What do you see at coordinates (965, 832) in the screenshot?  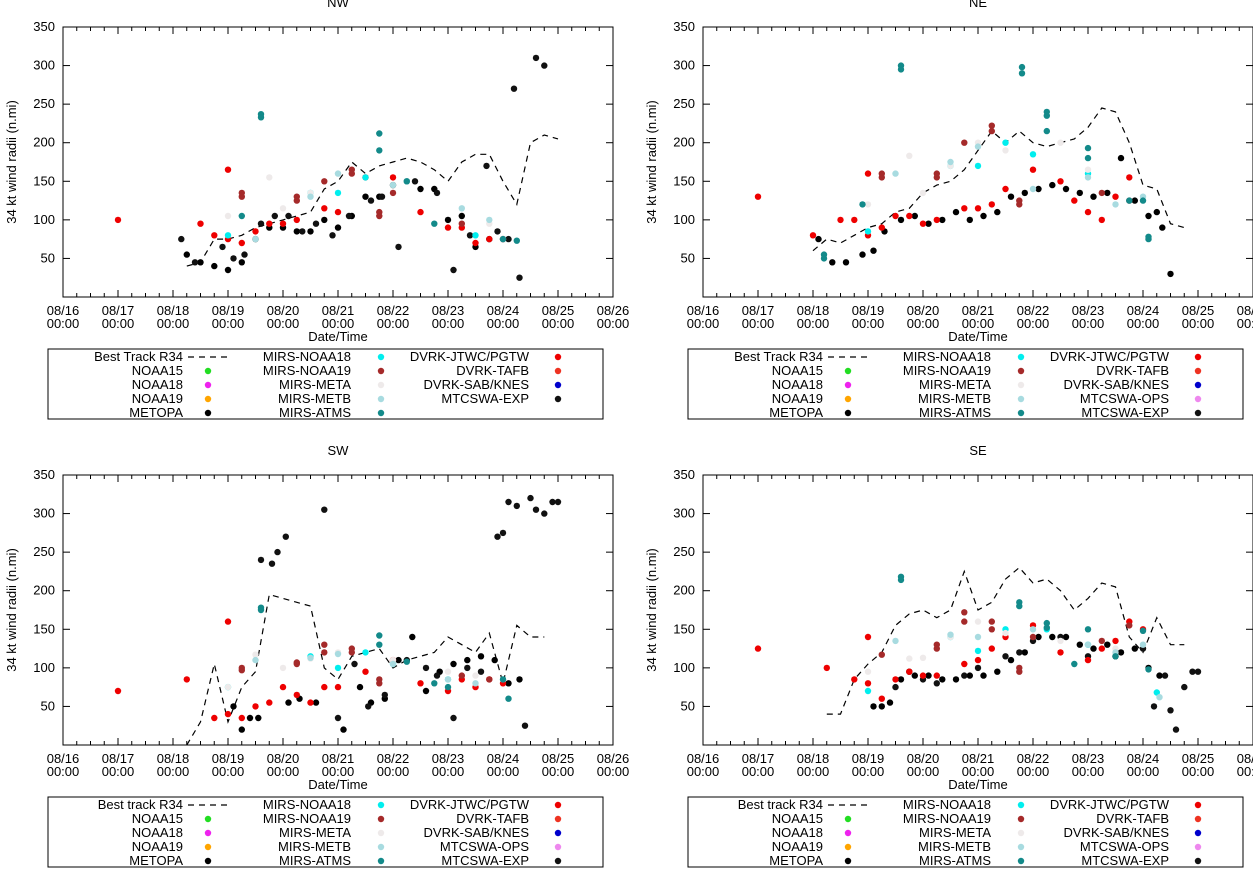 I see `legend-frame` at bounding box center [965, 832].